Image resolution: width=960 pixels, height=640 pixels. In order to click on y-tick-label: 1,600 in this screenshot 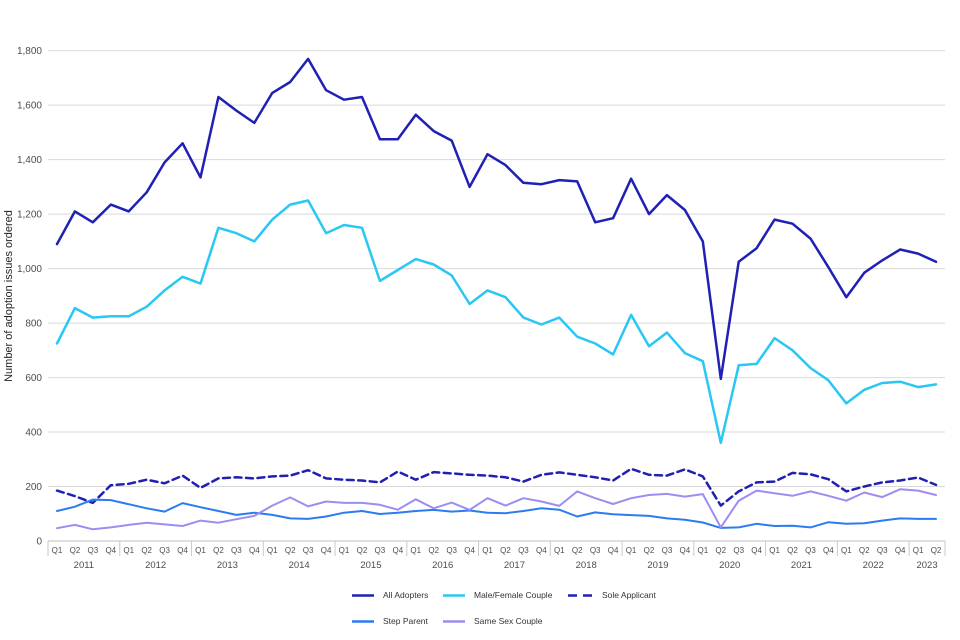, I will do `click(29, 106)`.